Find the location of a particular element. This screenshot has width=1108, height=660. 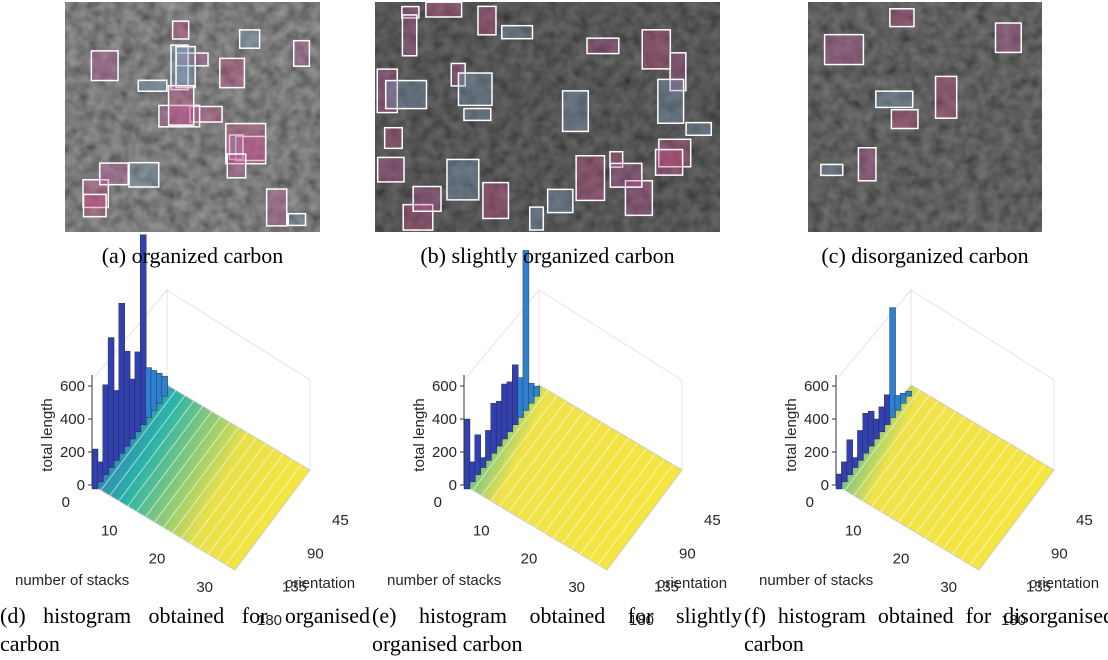

y-tick-label: 20 is located at coordinates (529, 559).